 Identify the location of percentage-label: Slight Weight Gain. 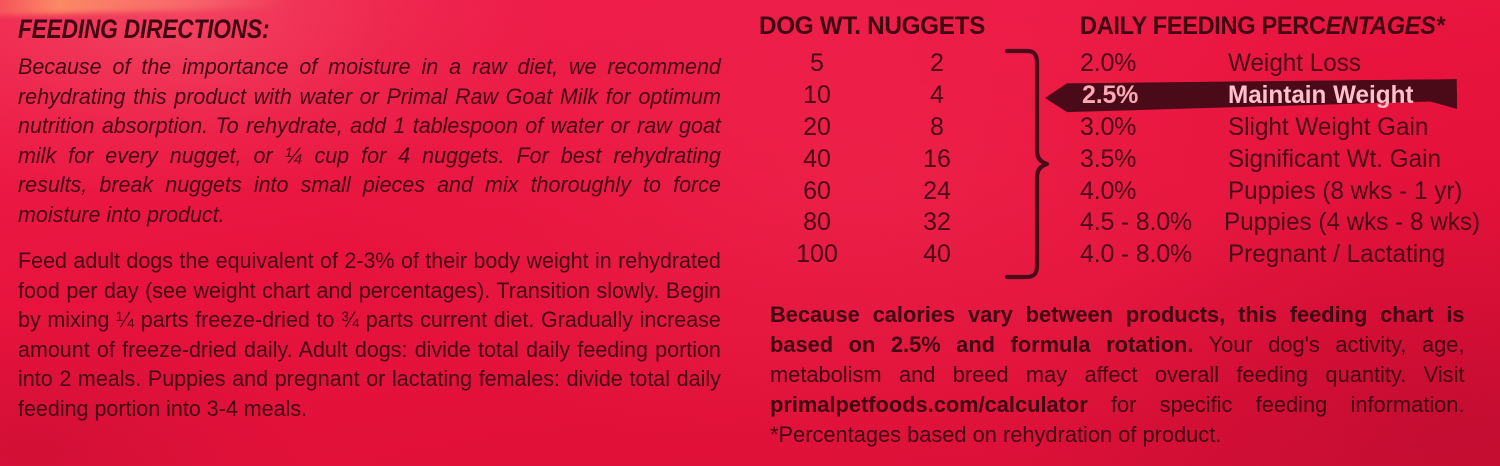
(1328, 126).